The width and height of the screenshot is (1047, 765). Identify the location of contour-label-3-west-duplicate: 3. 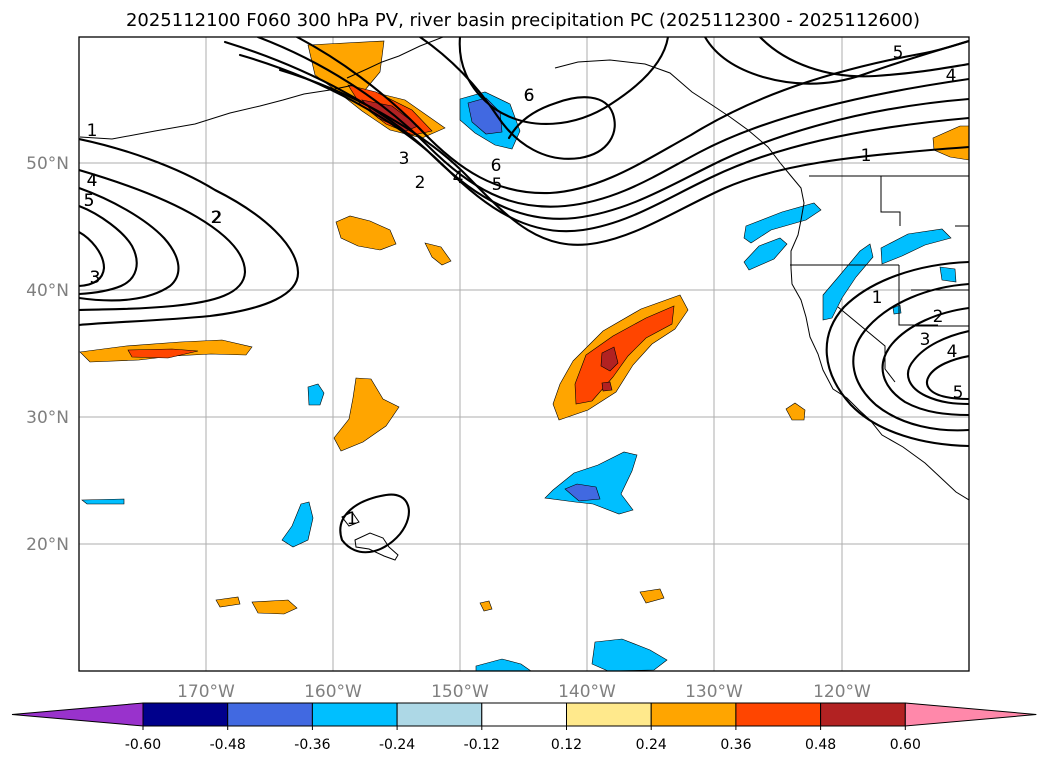
(95, 278).